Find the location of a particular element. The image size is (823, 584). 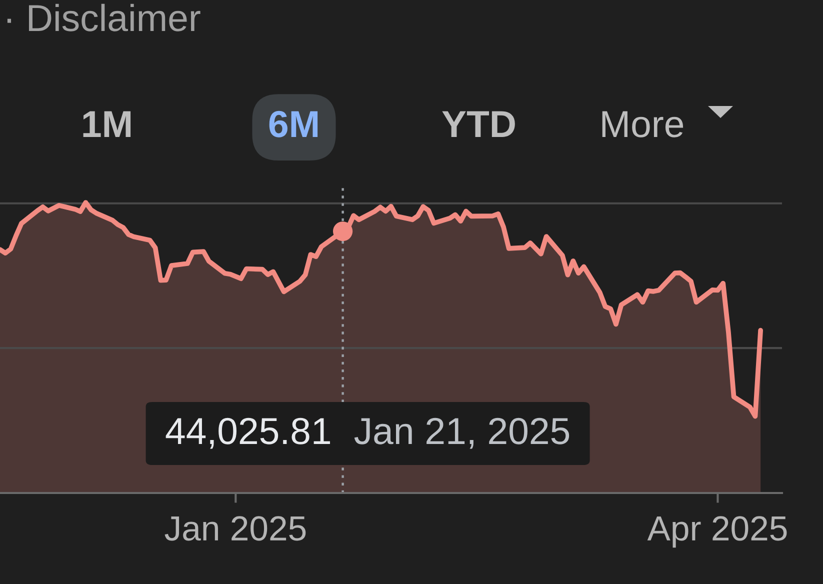

text: 1M is located at coordinates (107, 124).